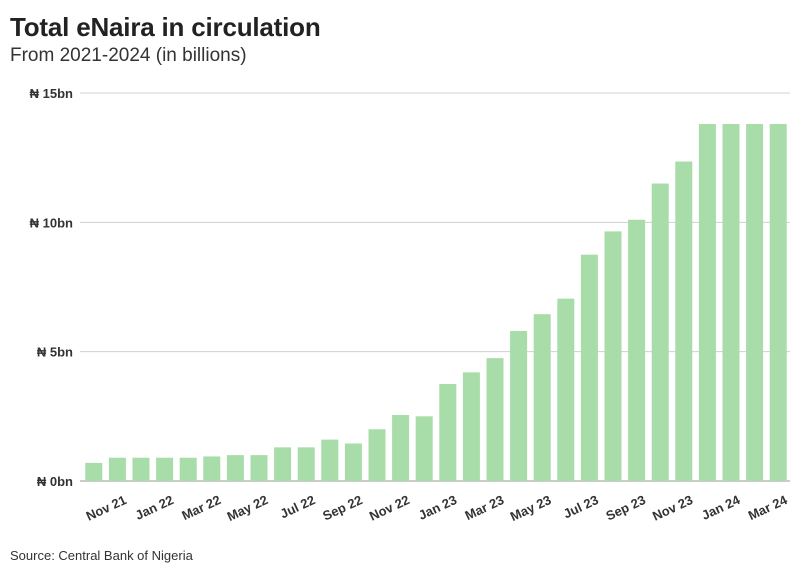  Describe the element at coordinates (55, 352) in the screenshot. I see `y-tick-label: ₦ 5bn` at that location.